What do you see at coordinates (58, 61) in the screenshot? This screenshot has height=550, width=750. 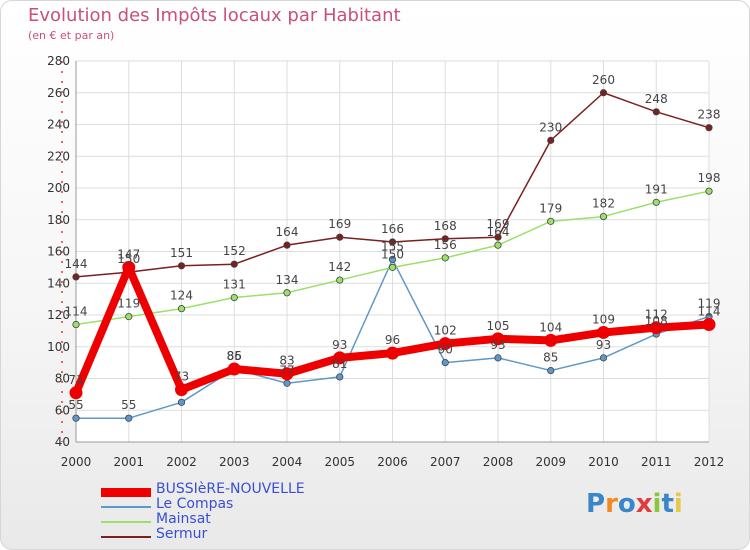 I see `y-tick-label: 280` at bounding box center [58, 61].